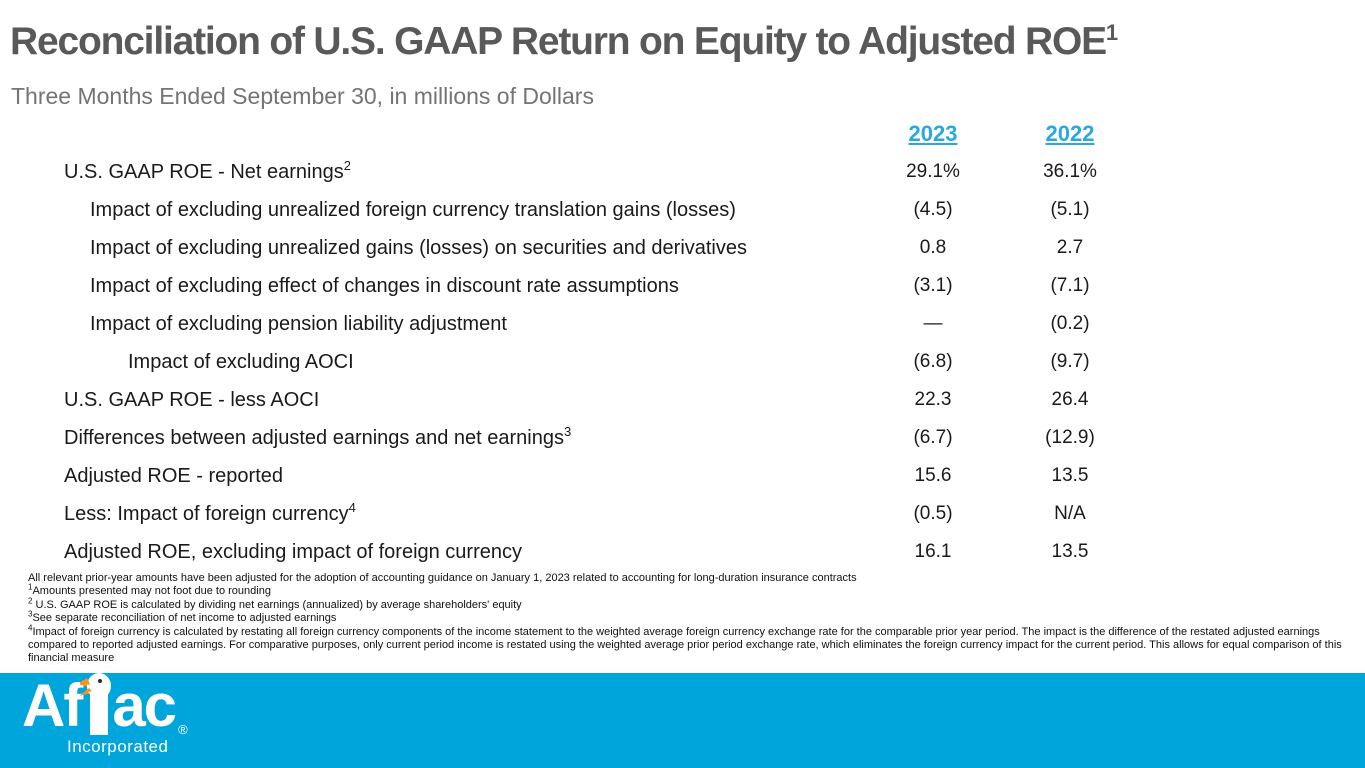  Describe the element at coordinates (144, 705) in the screenshot. I see `logo-text-right: ac` at that location.